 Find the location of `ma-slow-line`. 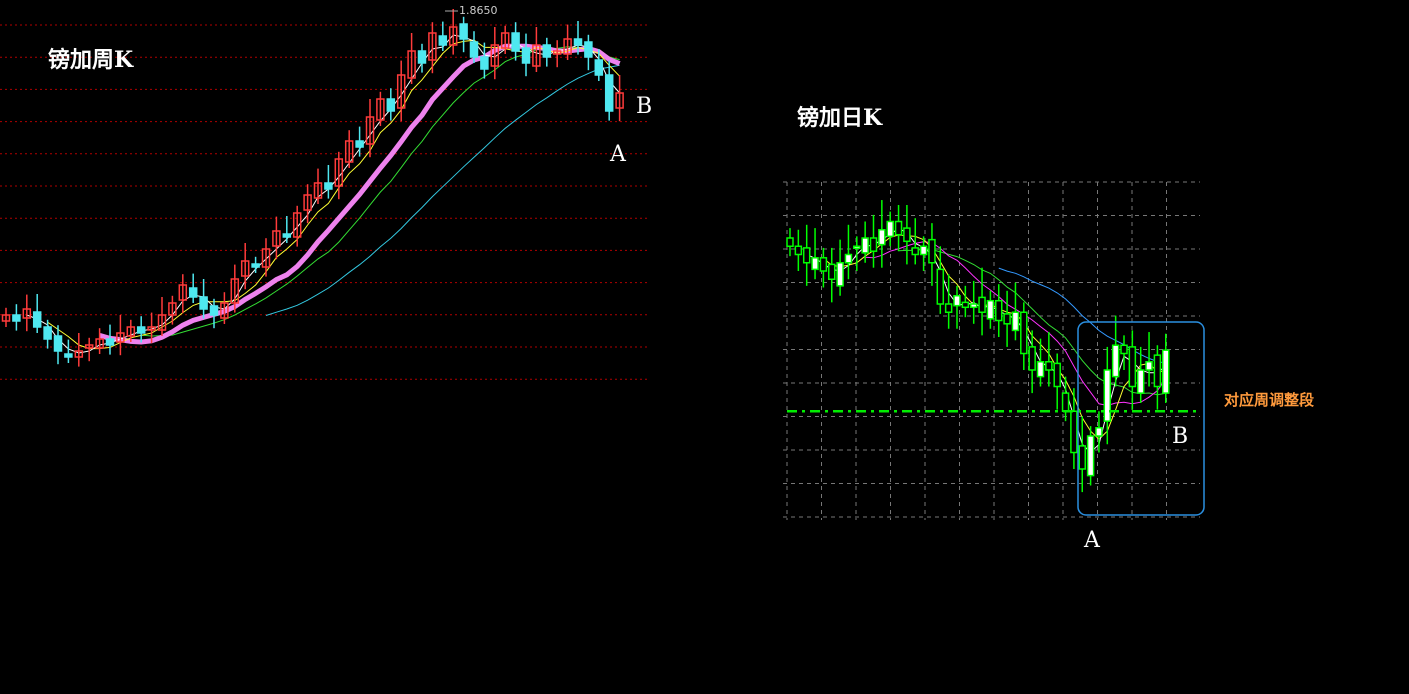

ma-slow-line is located at coordinates (380, 191).